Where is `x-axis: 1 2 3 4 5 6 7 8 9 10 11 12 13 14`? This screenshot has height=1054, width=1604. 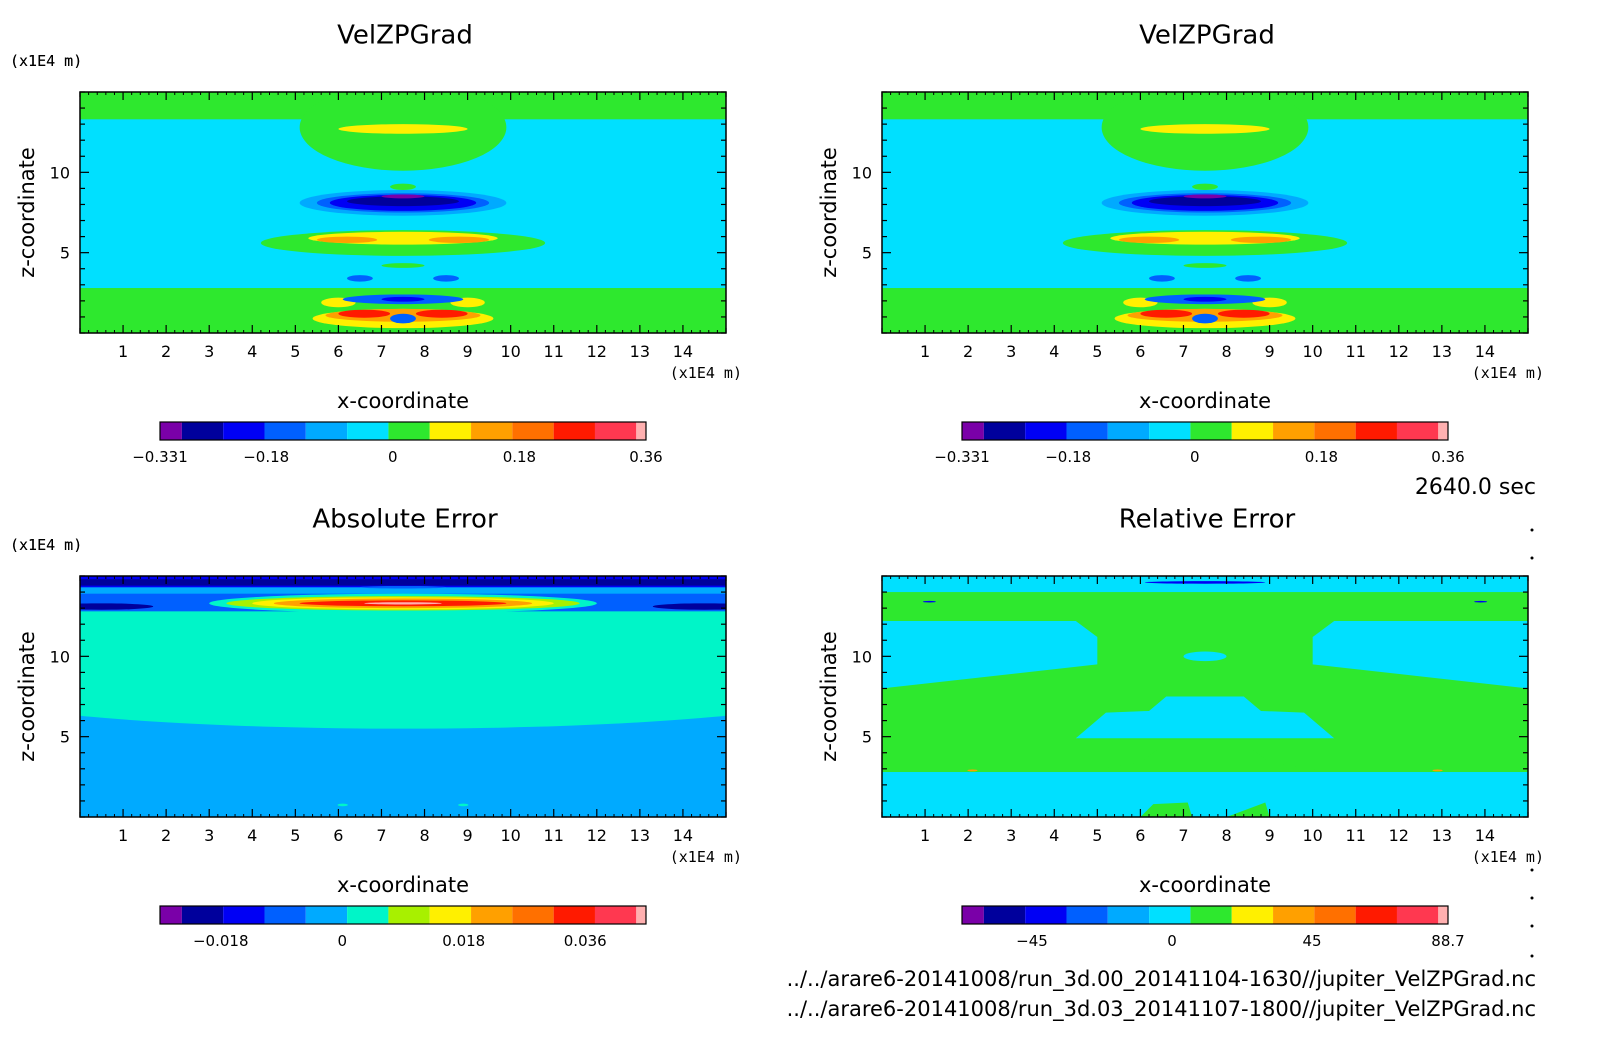
x-axis: 1 2 3 4 5 6 7 8 9 10 11 12 13 14 is located at coordinates (403, 710).